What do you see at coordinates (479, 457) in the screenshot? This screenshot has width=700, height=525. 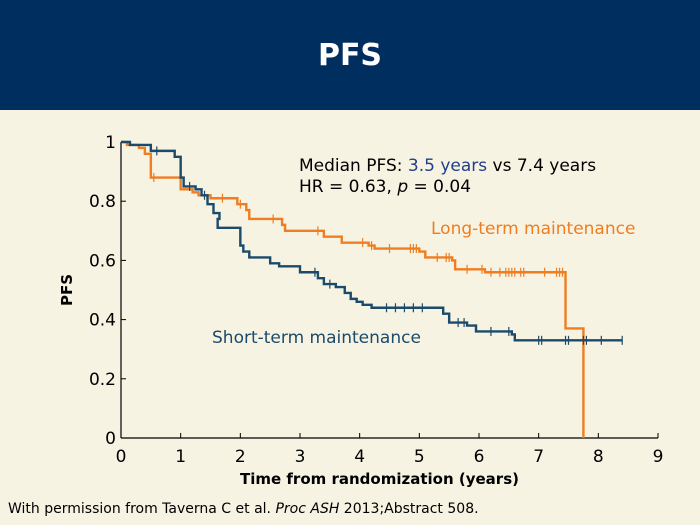 I see `x-tick-label: 6` at bounding box center [479, 457].